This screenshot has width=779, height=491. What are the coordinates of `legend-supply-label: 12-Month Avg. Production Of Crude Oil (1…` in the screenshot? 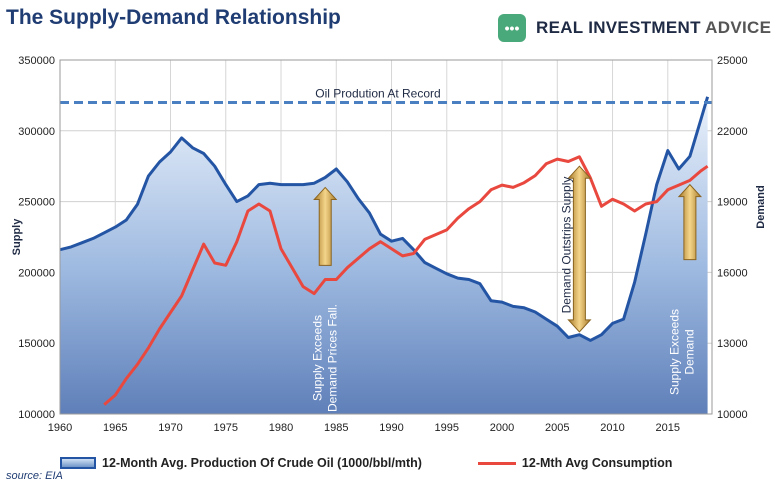 It's located at (262, 463).